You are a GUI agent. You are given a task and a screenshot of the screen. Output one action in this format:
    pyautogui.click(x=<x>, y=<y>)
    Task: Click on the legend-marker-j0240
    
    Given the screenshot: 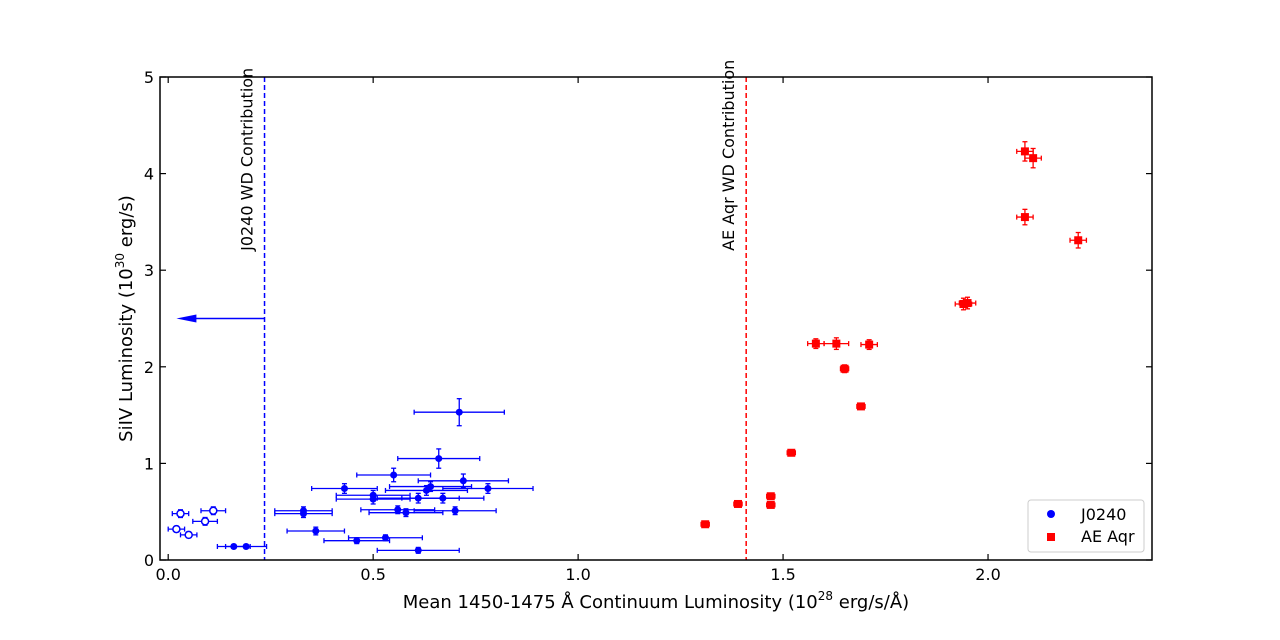 What is the action you would take?
    pyautogui.click(x=1051, y=514)
    